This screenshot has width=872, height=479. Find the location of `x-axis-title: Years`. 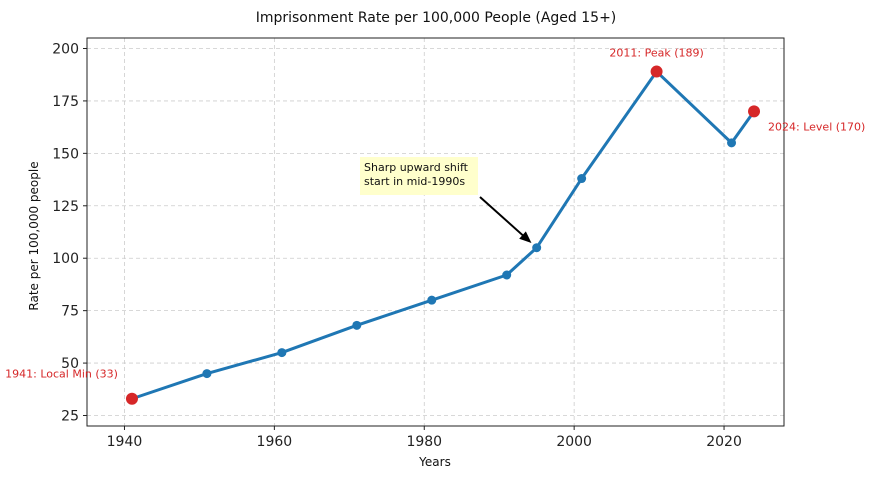

x-axis-title: Years is located at coordinates (434, 462).